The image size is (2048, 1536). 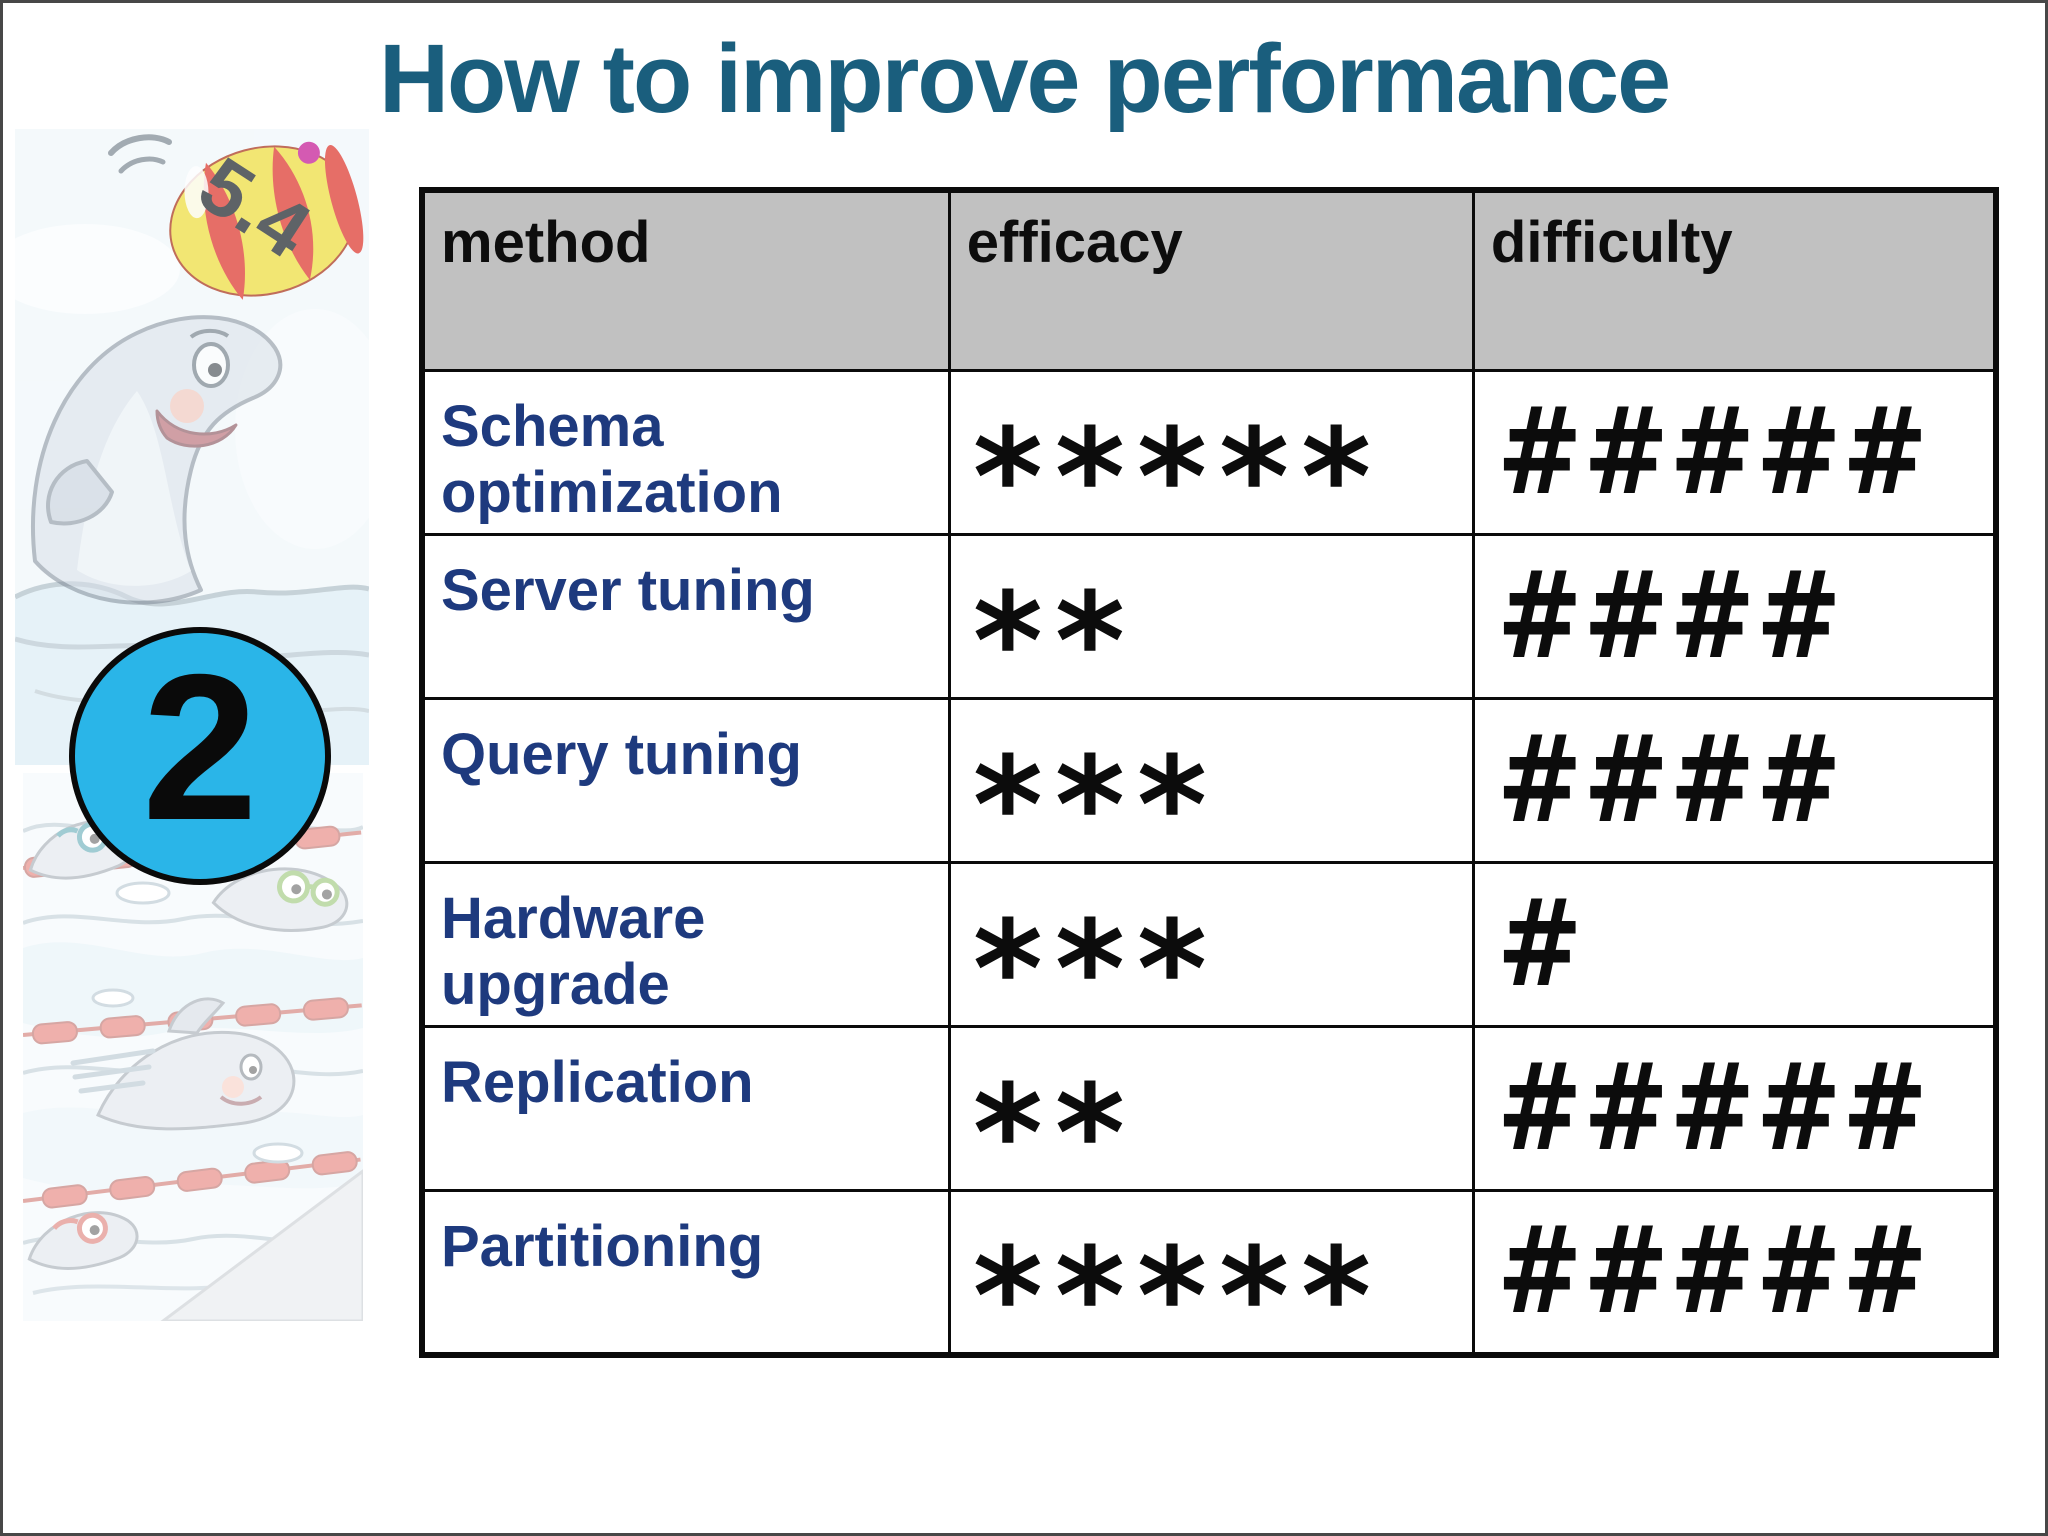 I want to click on numbered-circle-badge: 2, so click(x=200, y=756).